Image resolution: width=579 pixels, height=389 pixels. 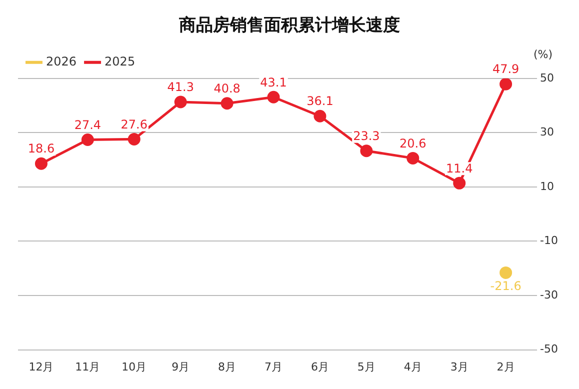 What do you see at coordinates (549, 241) in the screenshot?
I see `y-tick-label: -10` at bounding box center [549, 241].